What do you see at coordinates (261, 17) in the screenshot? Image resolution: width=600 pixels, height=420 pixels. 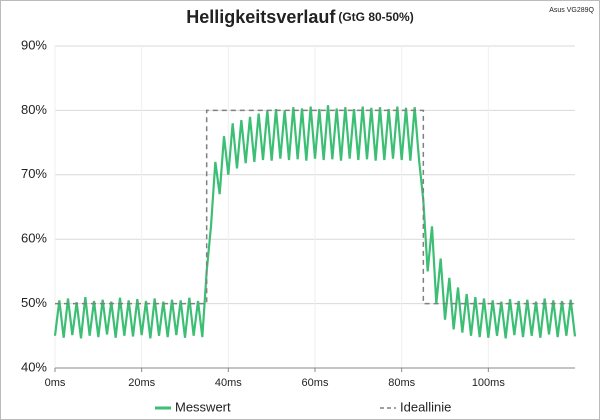 I see `title: Helligkeitsverlauf` at bounding box center [261, 17].